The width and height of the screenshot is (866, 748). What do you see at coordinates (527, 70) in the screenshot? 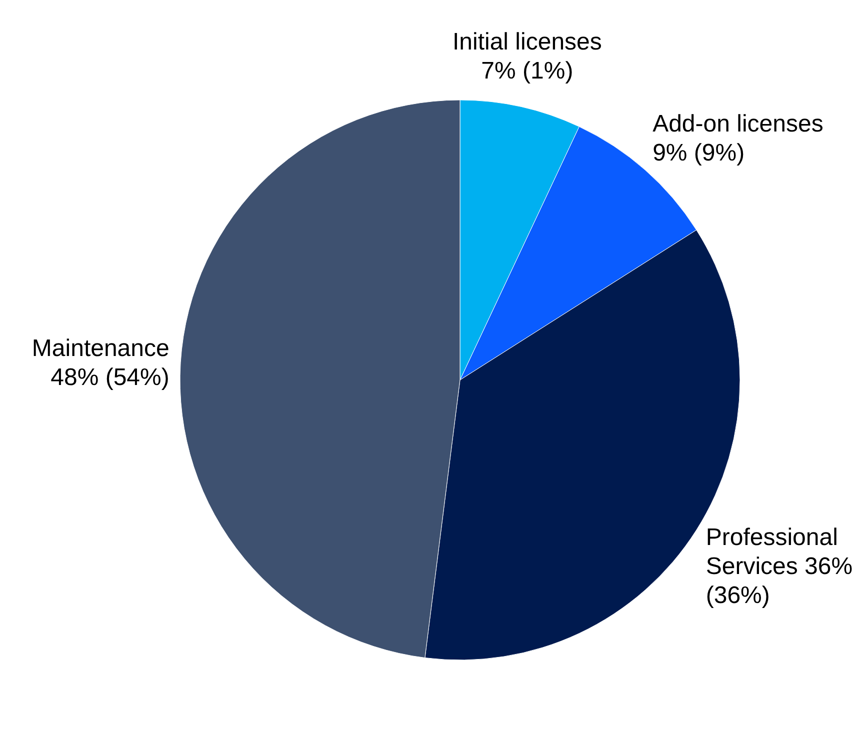
I see `data-label: 7% (1%)` at bounding box center [527, 70].